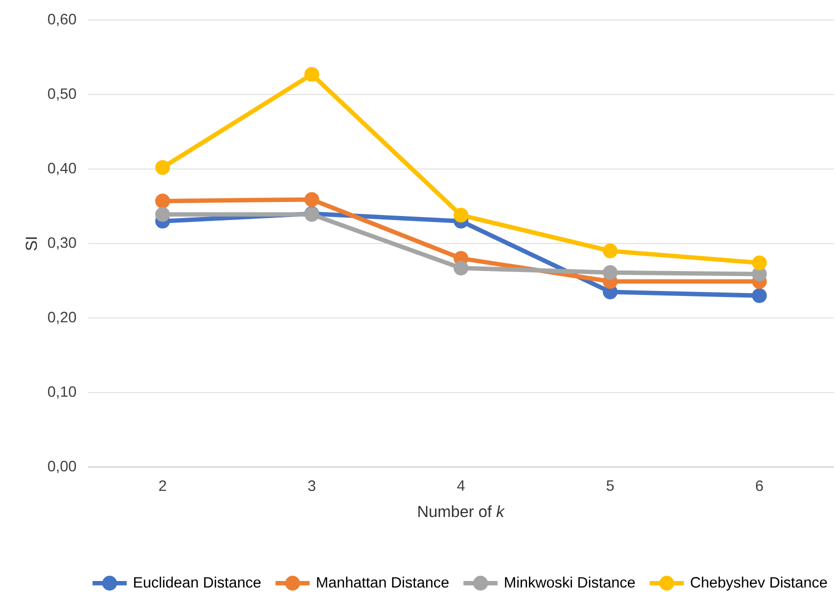 The image size is (835, 592). What do you see at coordinates (759, 486) in the screenshot?
I see `x-tick-label: 6` at bounding box center [759, 486].